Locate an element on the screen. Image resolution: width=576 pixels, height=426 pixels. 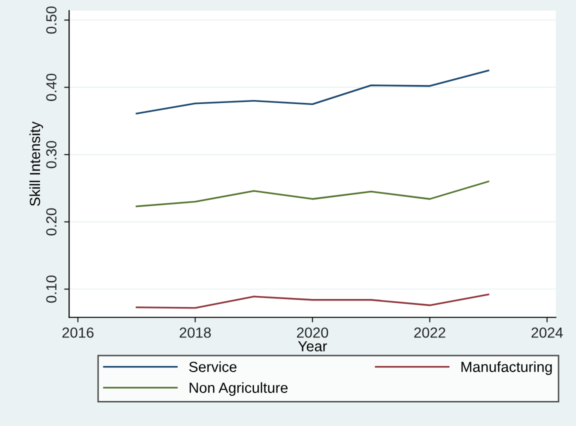
legend-label: Service is located at coordinates (212, 366).